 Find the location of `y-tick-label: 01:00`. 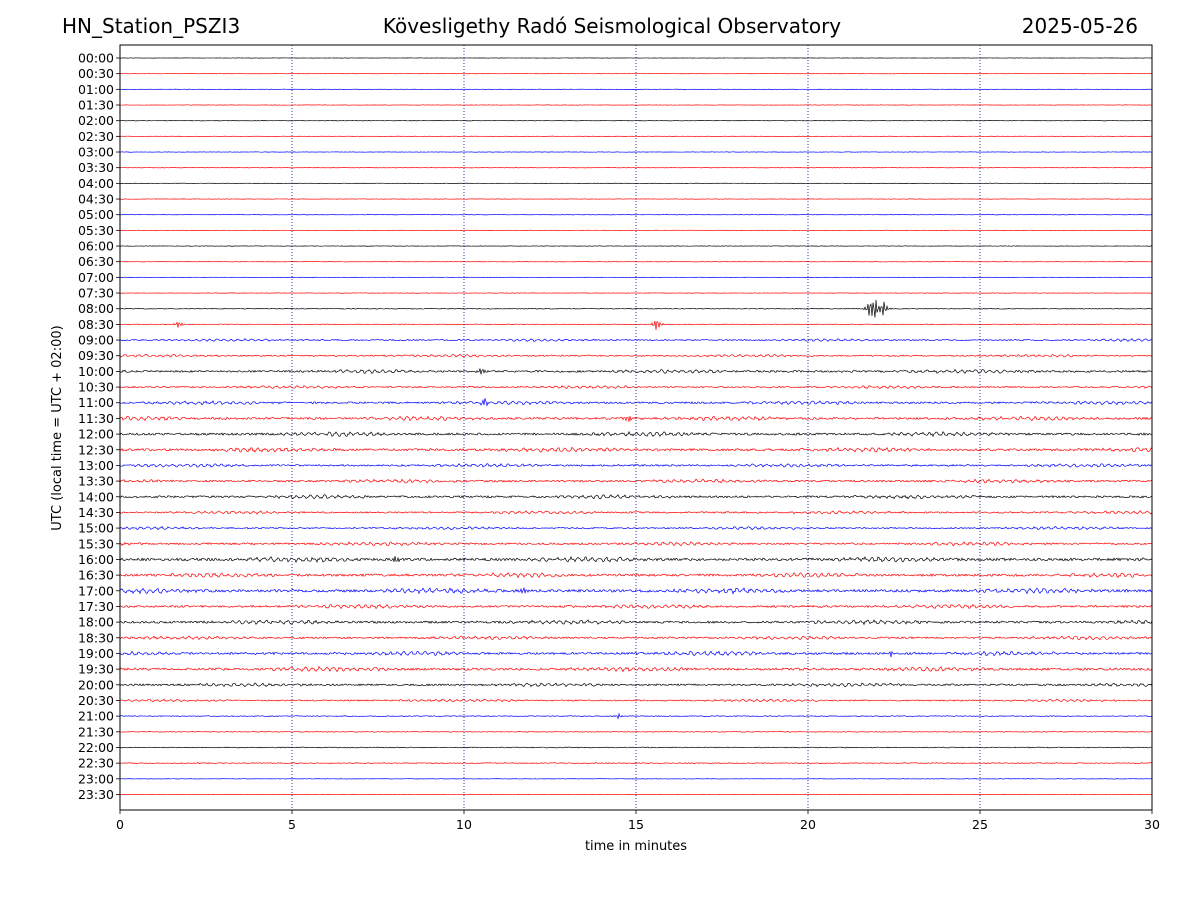

y-tick-label: 01:00 is located at coordinates (96, 89).